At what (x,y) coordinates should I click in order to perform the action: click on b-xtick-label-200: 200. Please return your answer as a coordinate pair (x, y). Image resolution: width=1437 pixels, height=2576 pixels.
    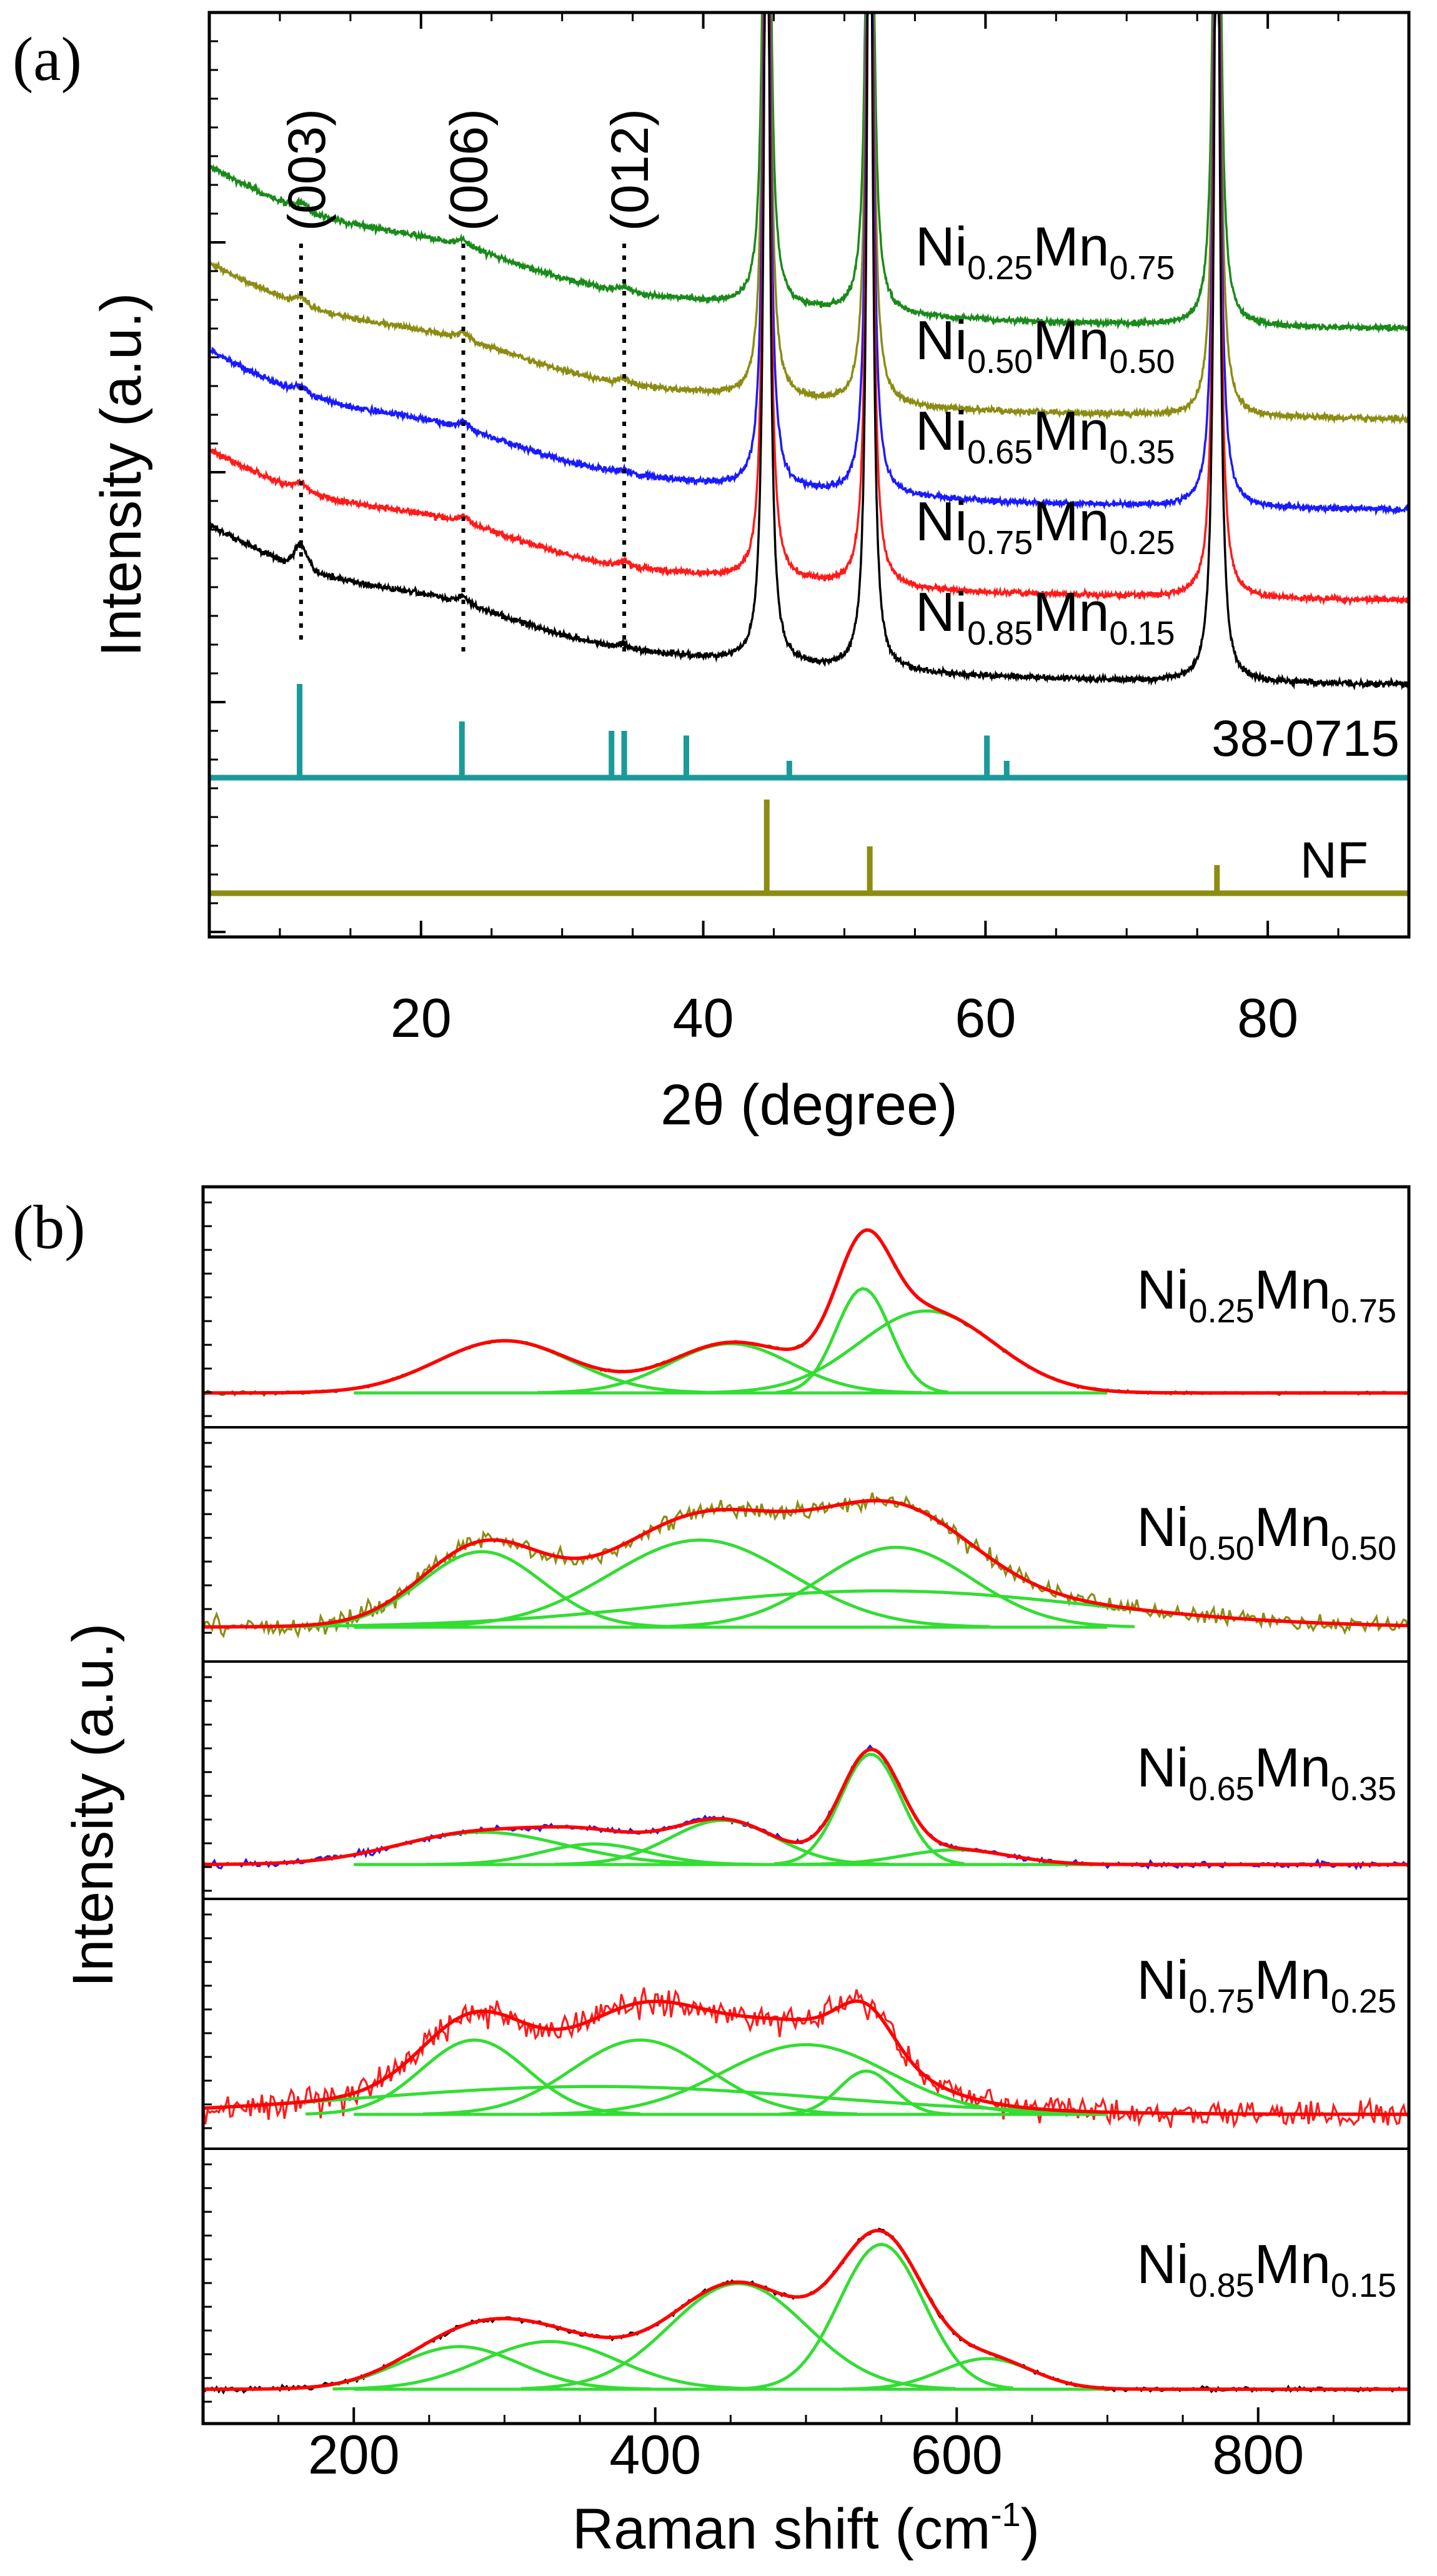
    Looking at the image, I should click on (354, 2454).